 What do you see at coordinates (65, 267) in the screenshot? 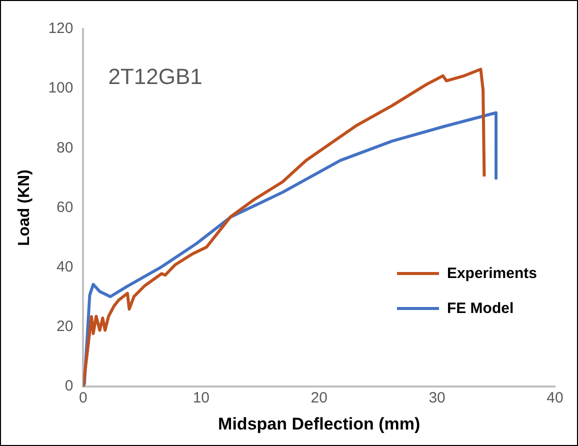
I see `y-tick-label: 40` at bounding box center [65, 267].